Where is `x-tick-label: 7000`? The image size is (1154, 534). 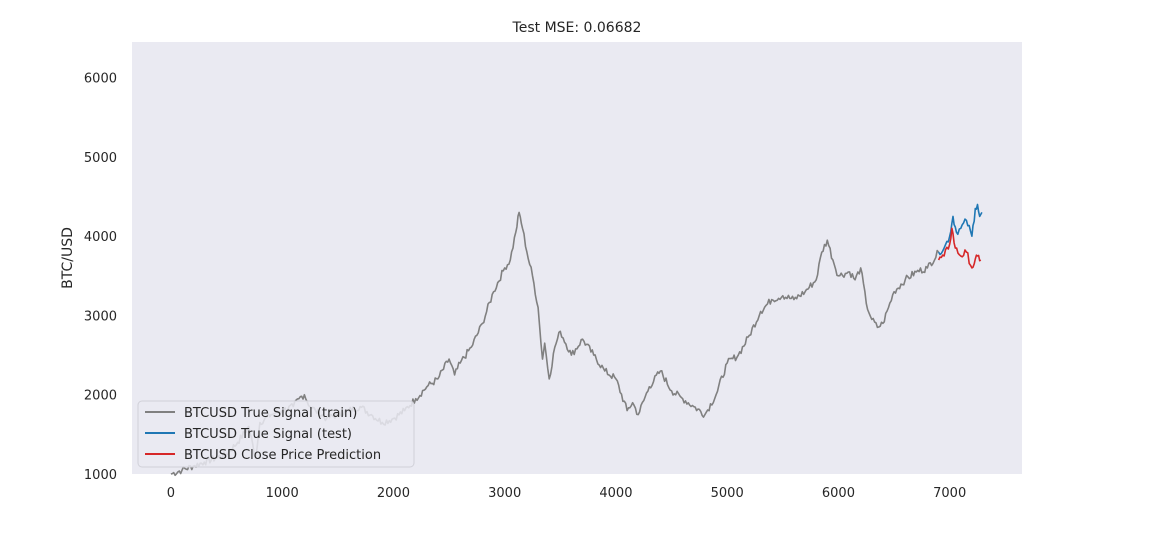
x-tick-label: 7000 is located at coordinates (949, 493).